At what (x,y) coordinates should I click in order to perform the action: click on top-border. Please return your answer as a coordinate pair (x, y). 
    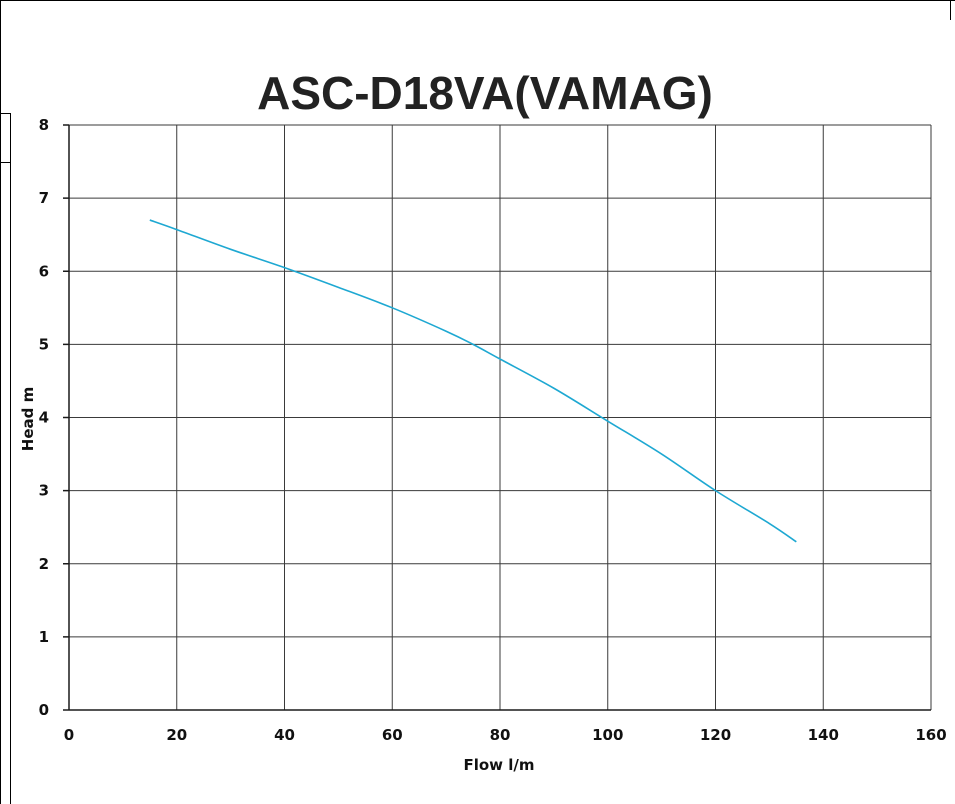
    Looking at the image, I should click on (477, 0).